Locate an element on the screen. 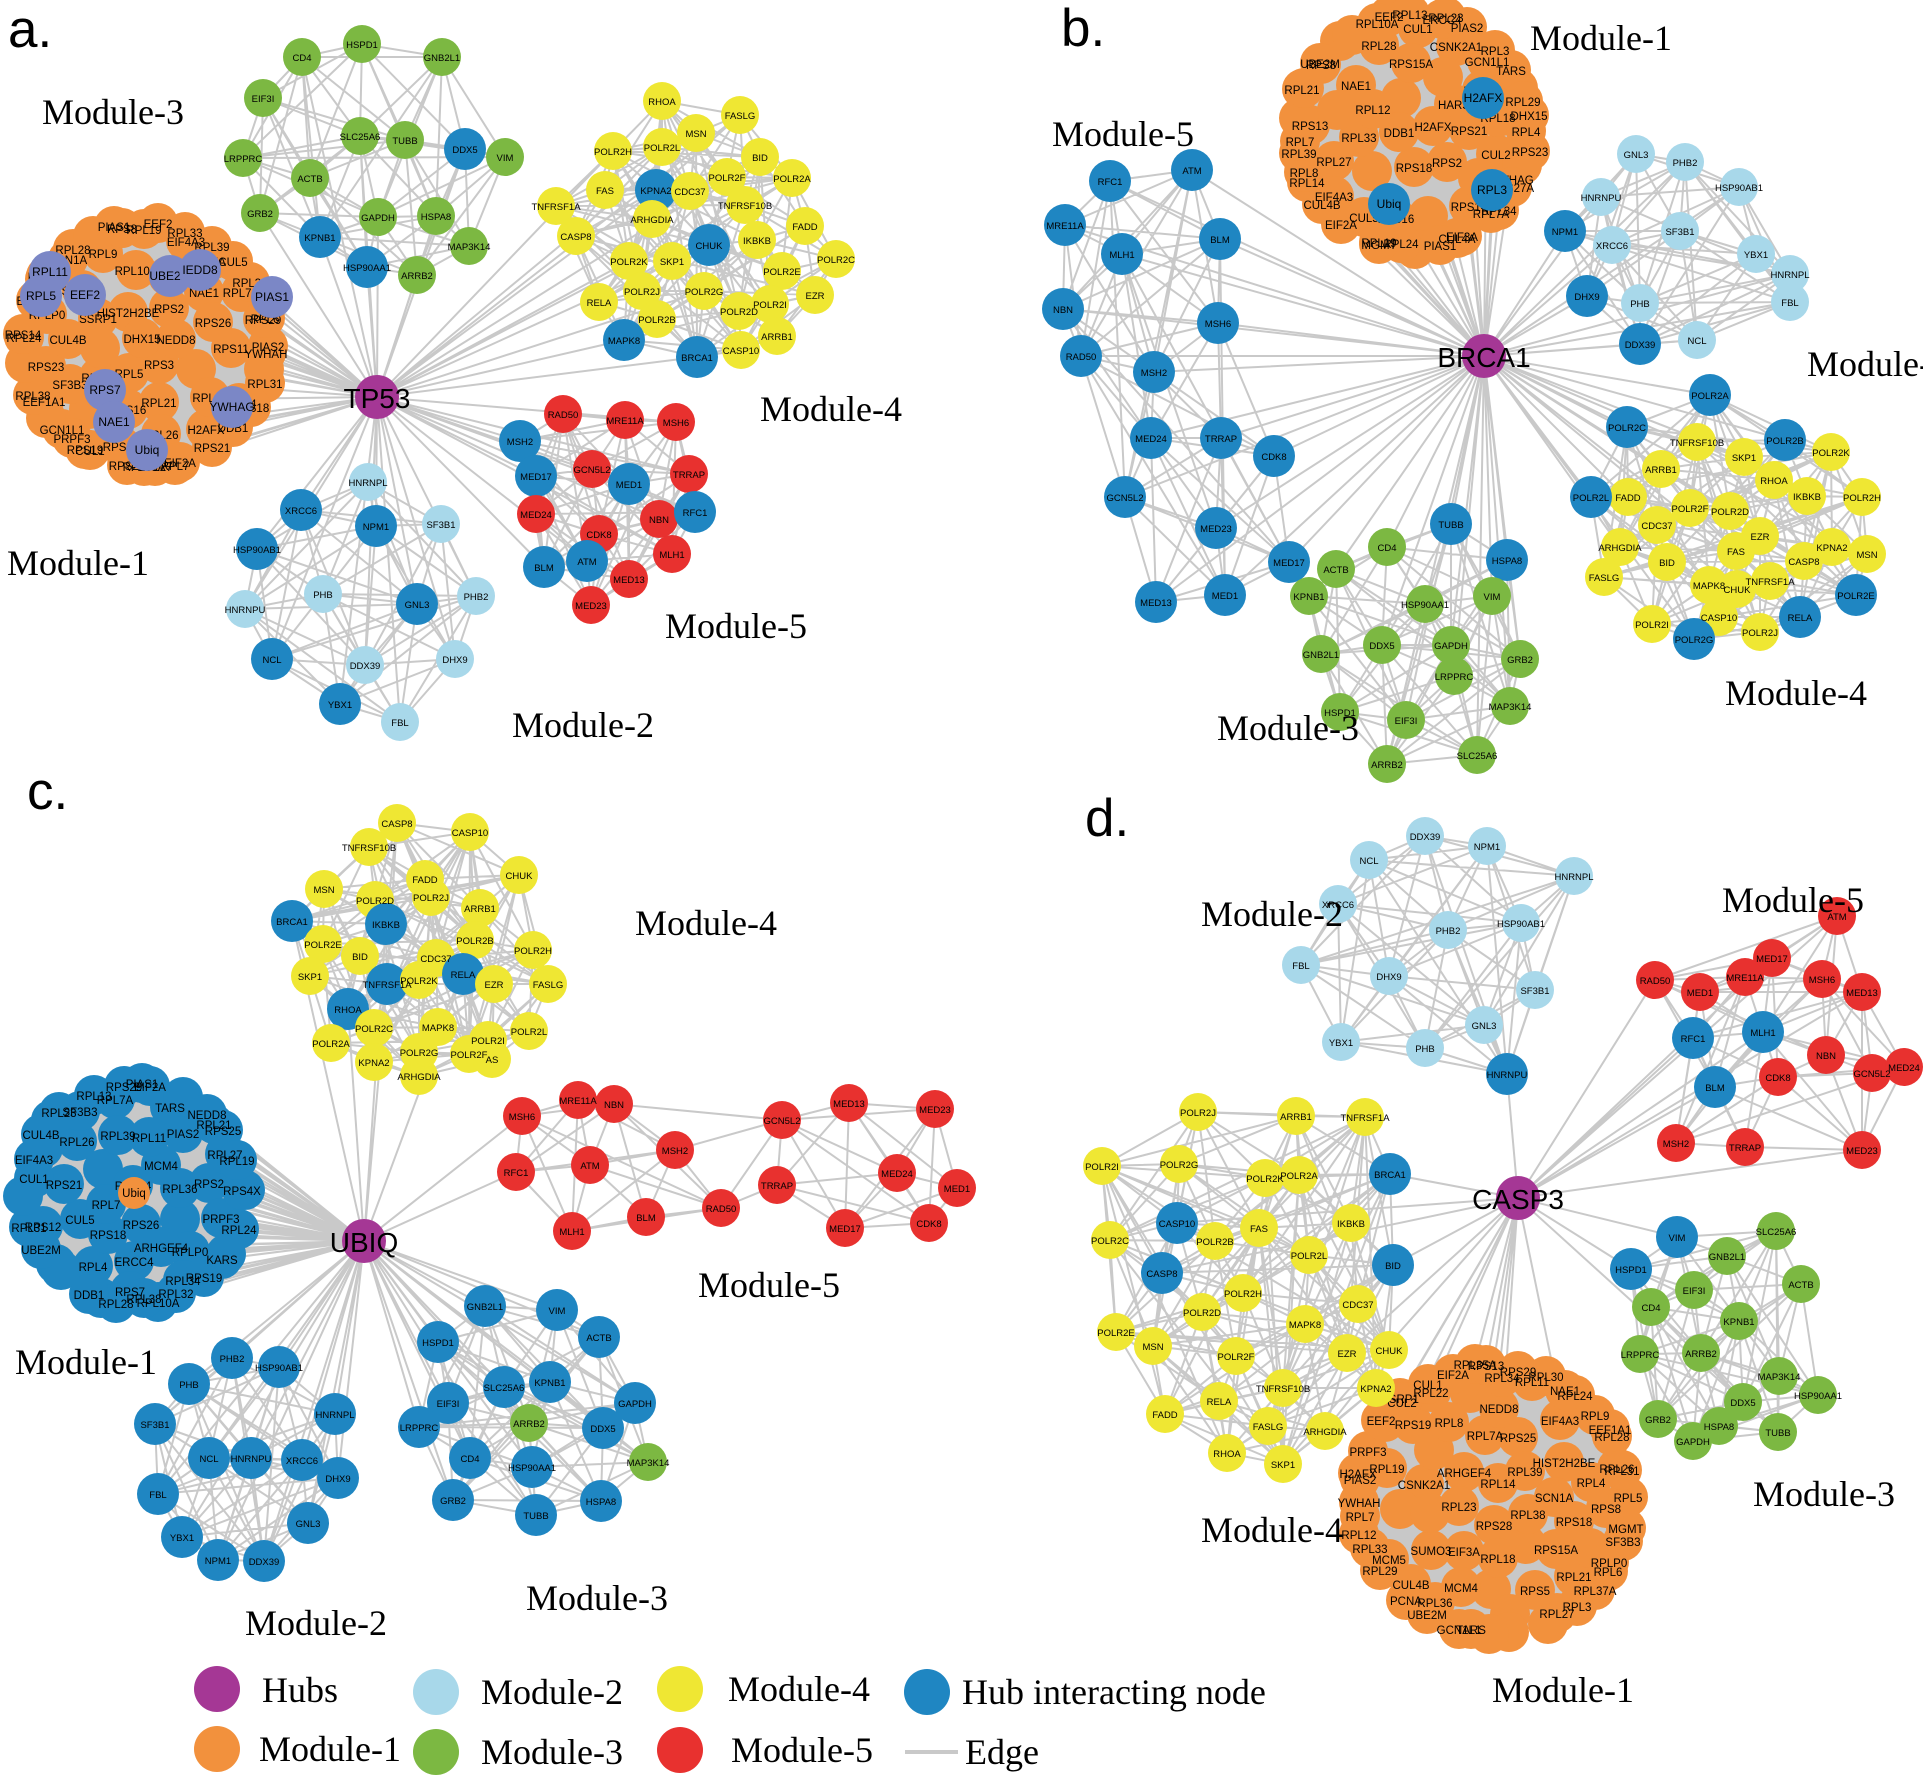 The width and height of the screenshot is (1923, 1780). svg-text: MSN is located at coordinates (1866, 555).